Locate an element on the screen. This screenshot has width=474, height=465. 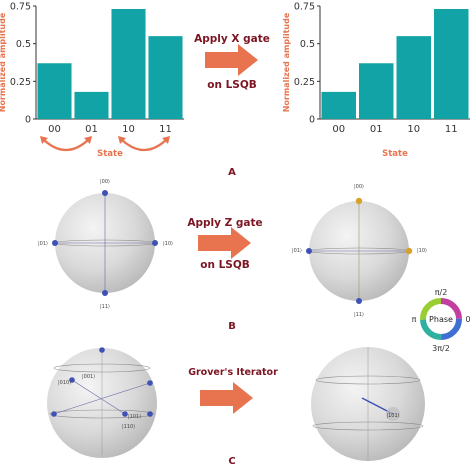
bloch-sphere-c-right: |101⟩ is located at coordinates (368, 404).